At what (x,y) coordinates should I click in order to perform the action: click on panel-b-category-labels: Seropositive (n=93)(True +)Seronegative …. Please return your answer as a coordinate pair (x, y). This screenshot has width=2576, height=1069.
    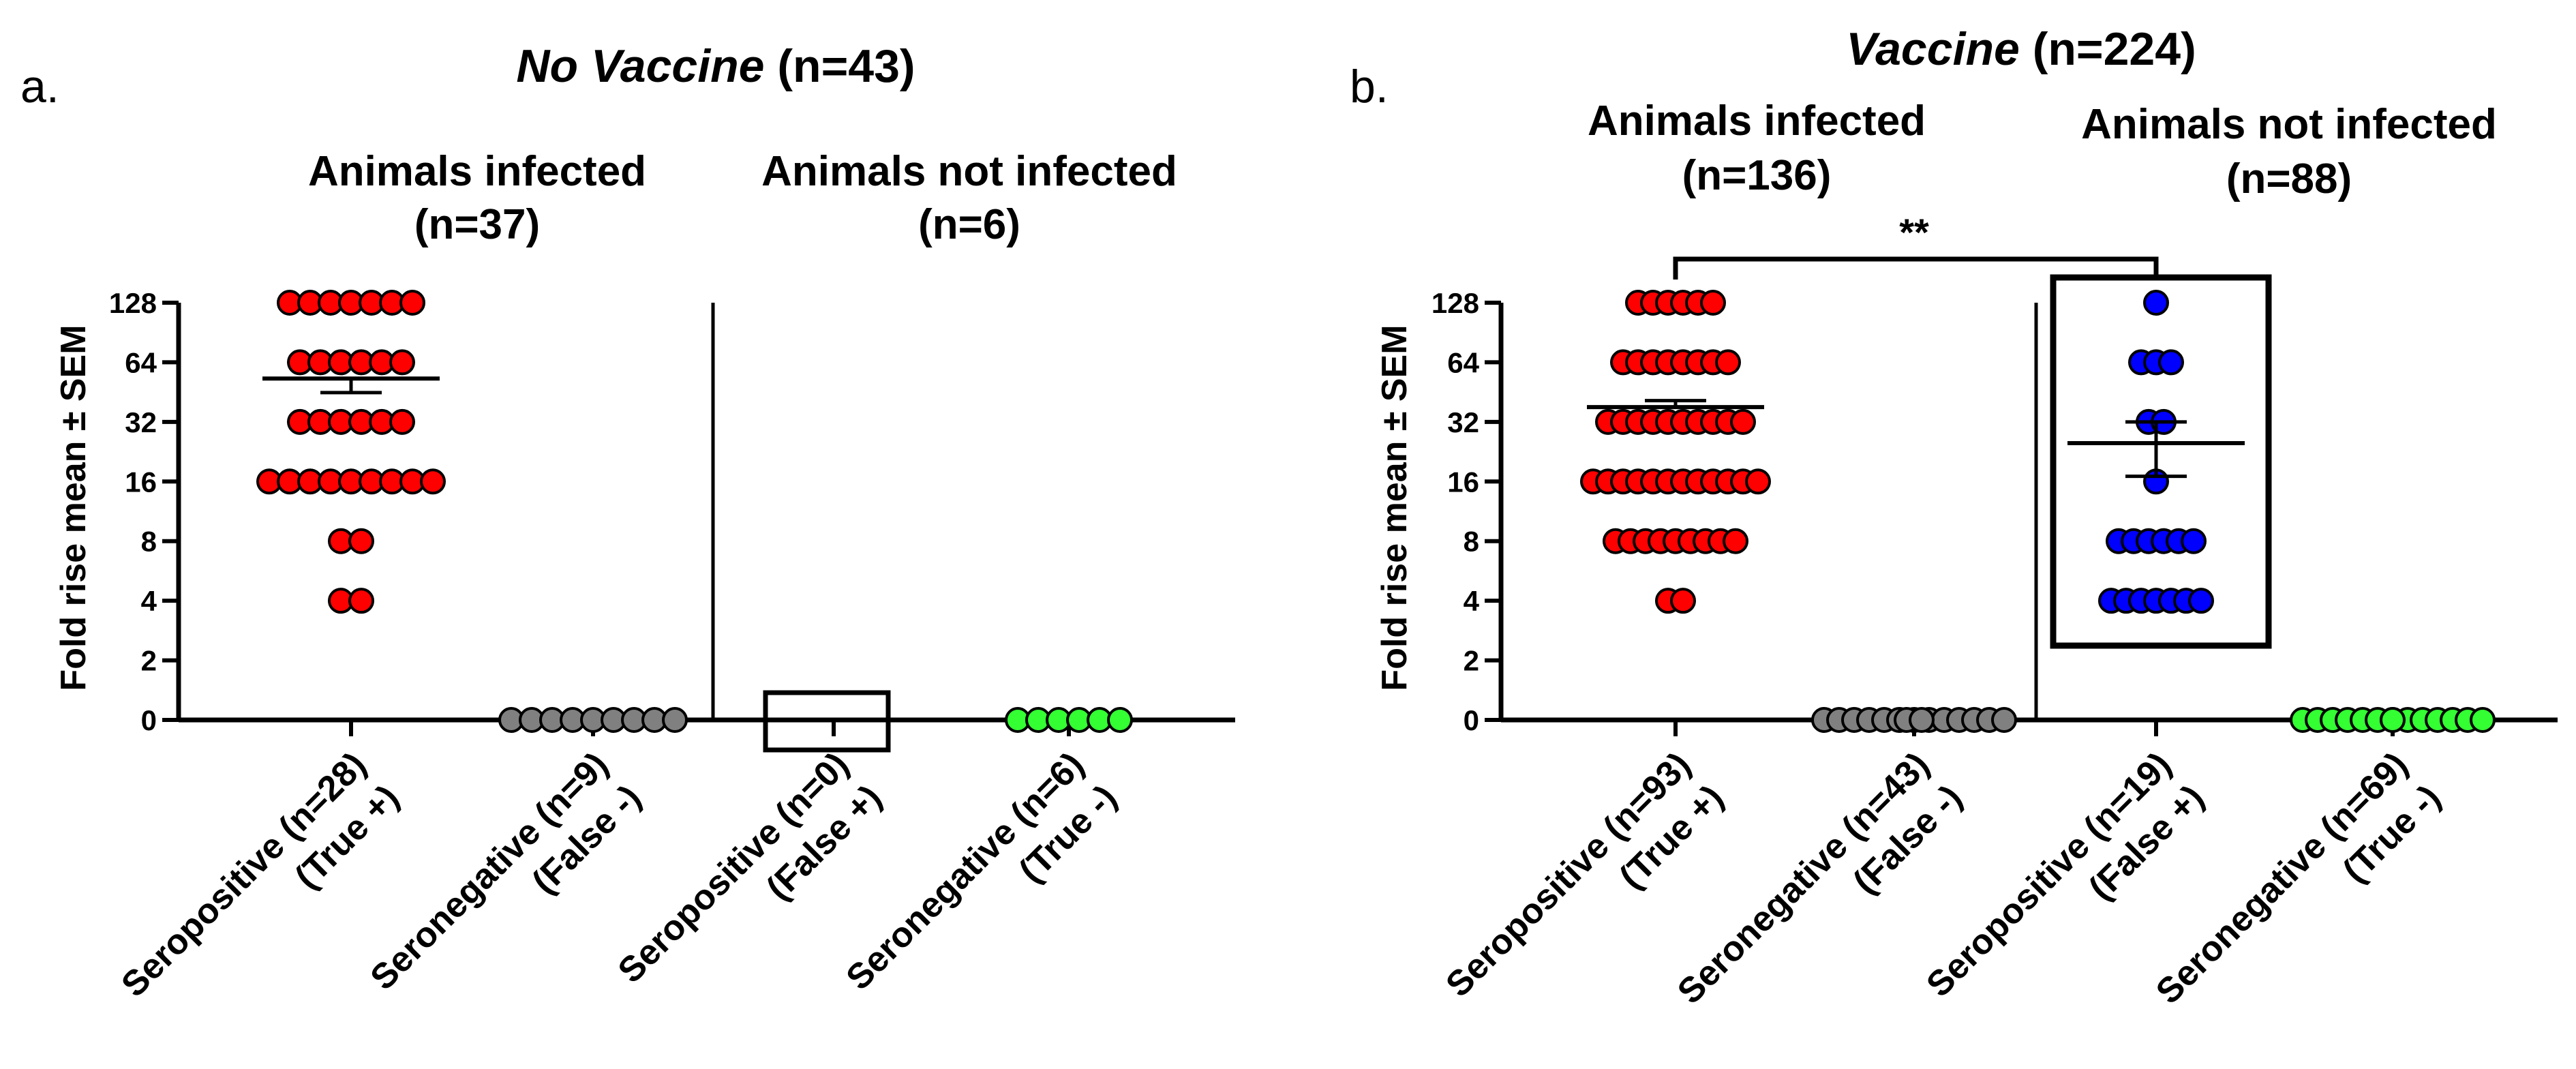
    Looking at the image, I should click on (1943, 877).